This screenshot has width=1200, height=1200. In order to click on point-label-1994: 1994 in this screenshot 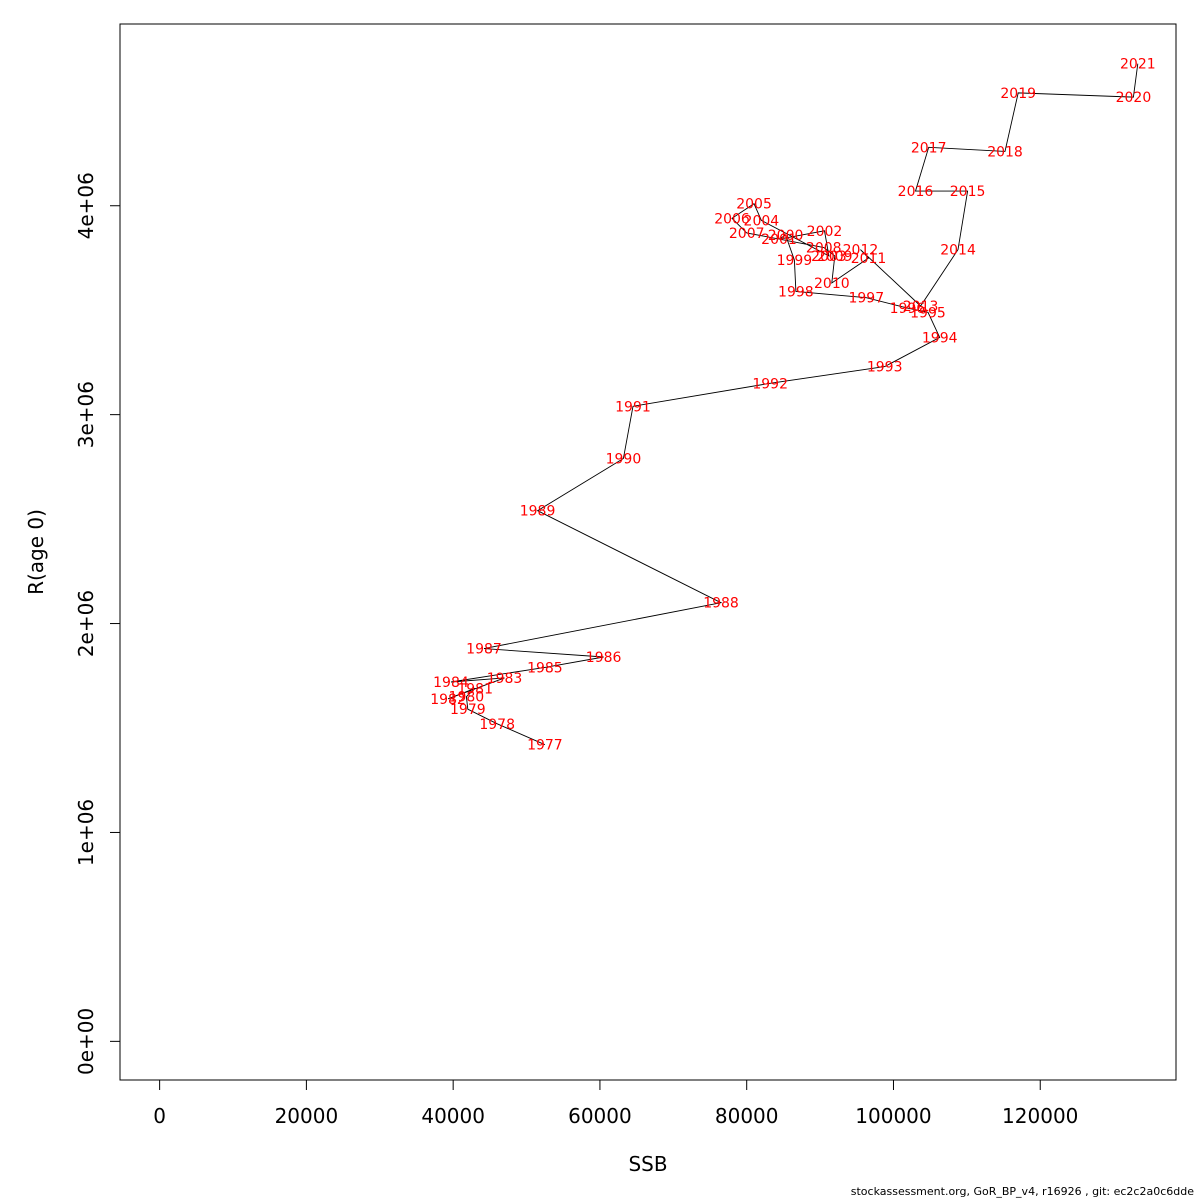, I will do `click(940, 338)`.